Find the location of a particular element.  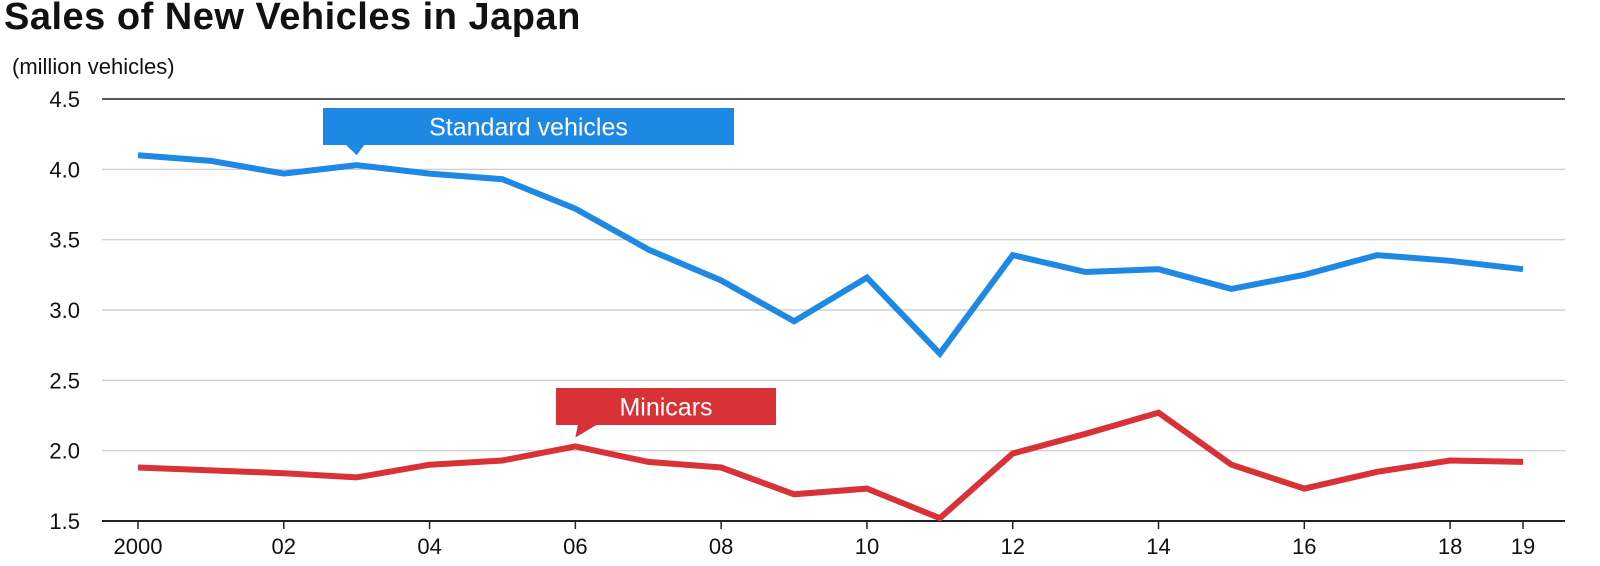

x-tick-label: 16 is located at coordinates (1304, 546).